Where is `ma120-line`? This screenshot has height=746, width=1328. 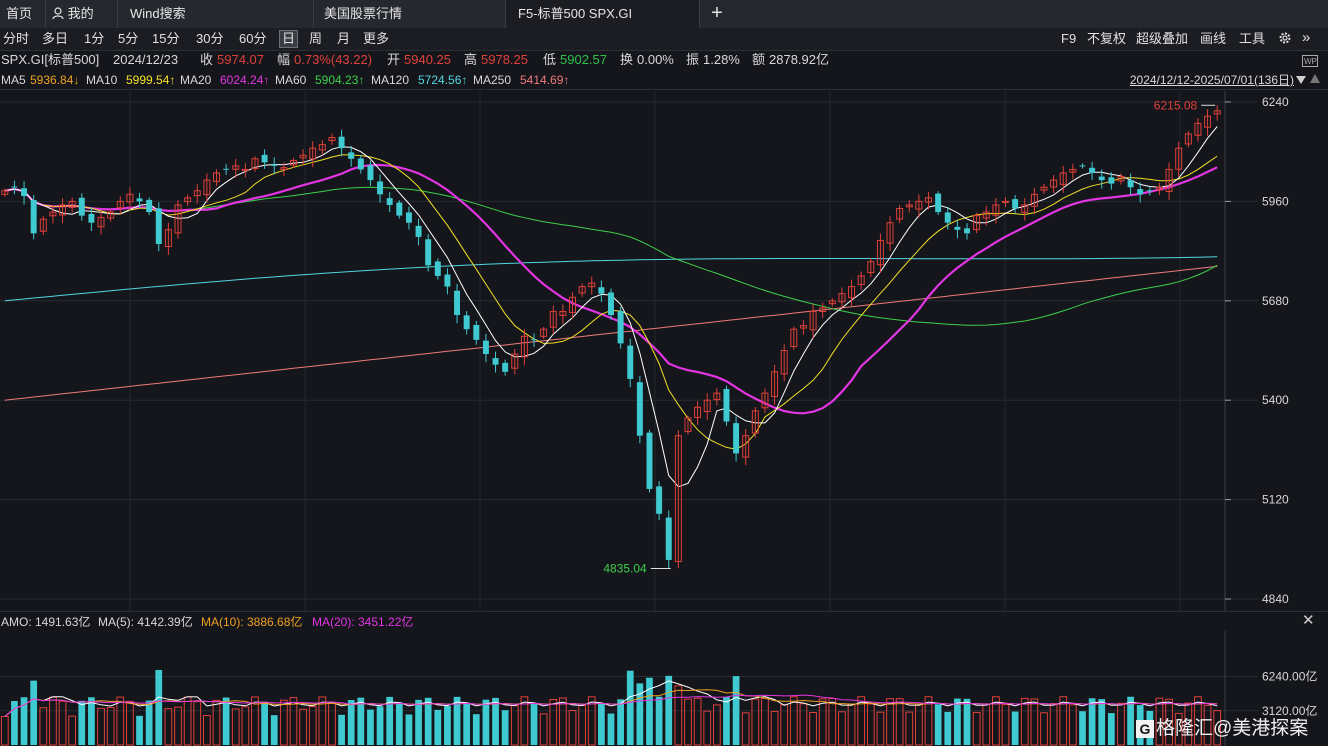
ma120-line is located at coordinates (611, 279).